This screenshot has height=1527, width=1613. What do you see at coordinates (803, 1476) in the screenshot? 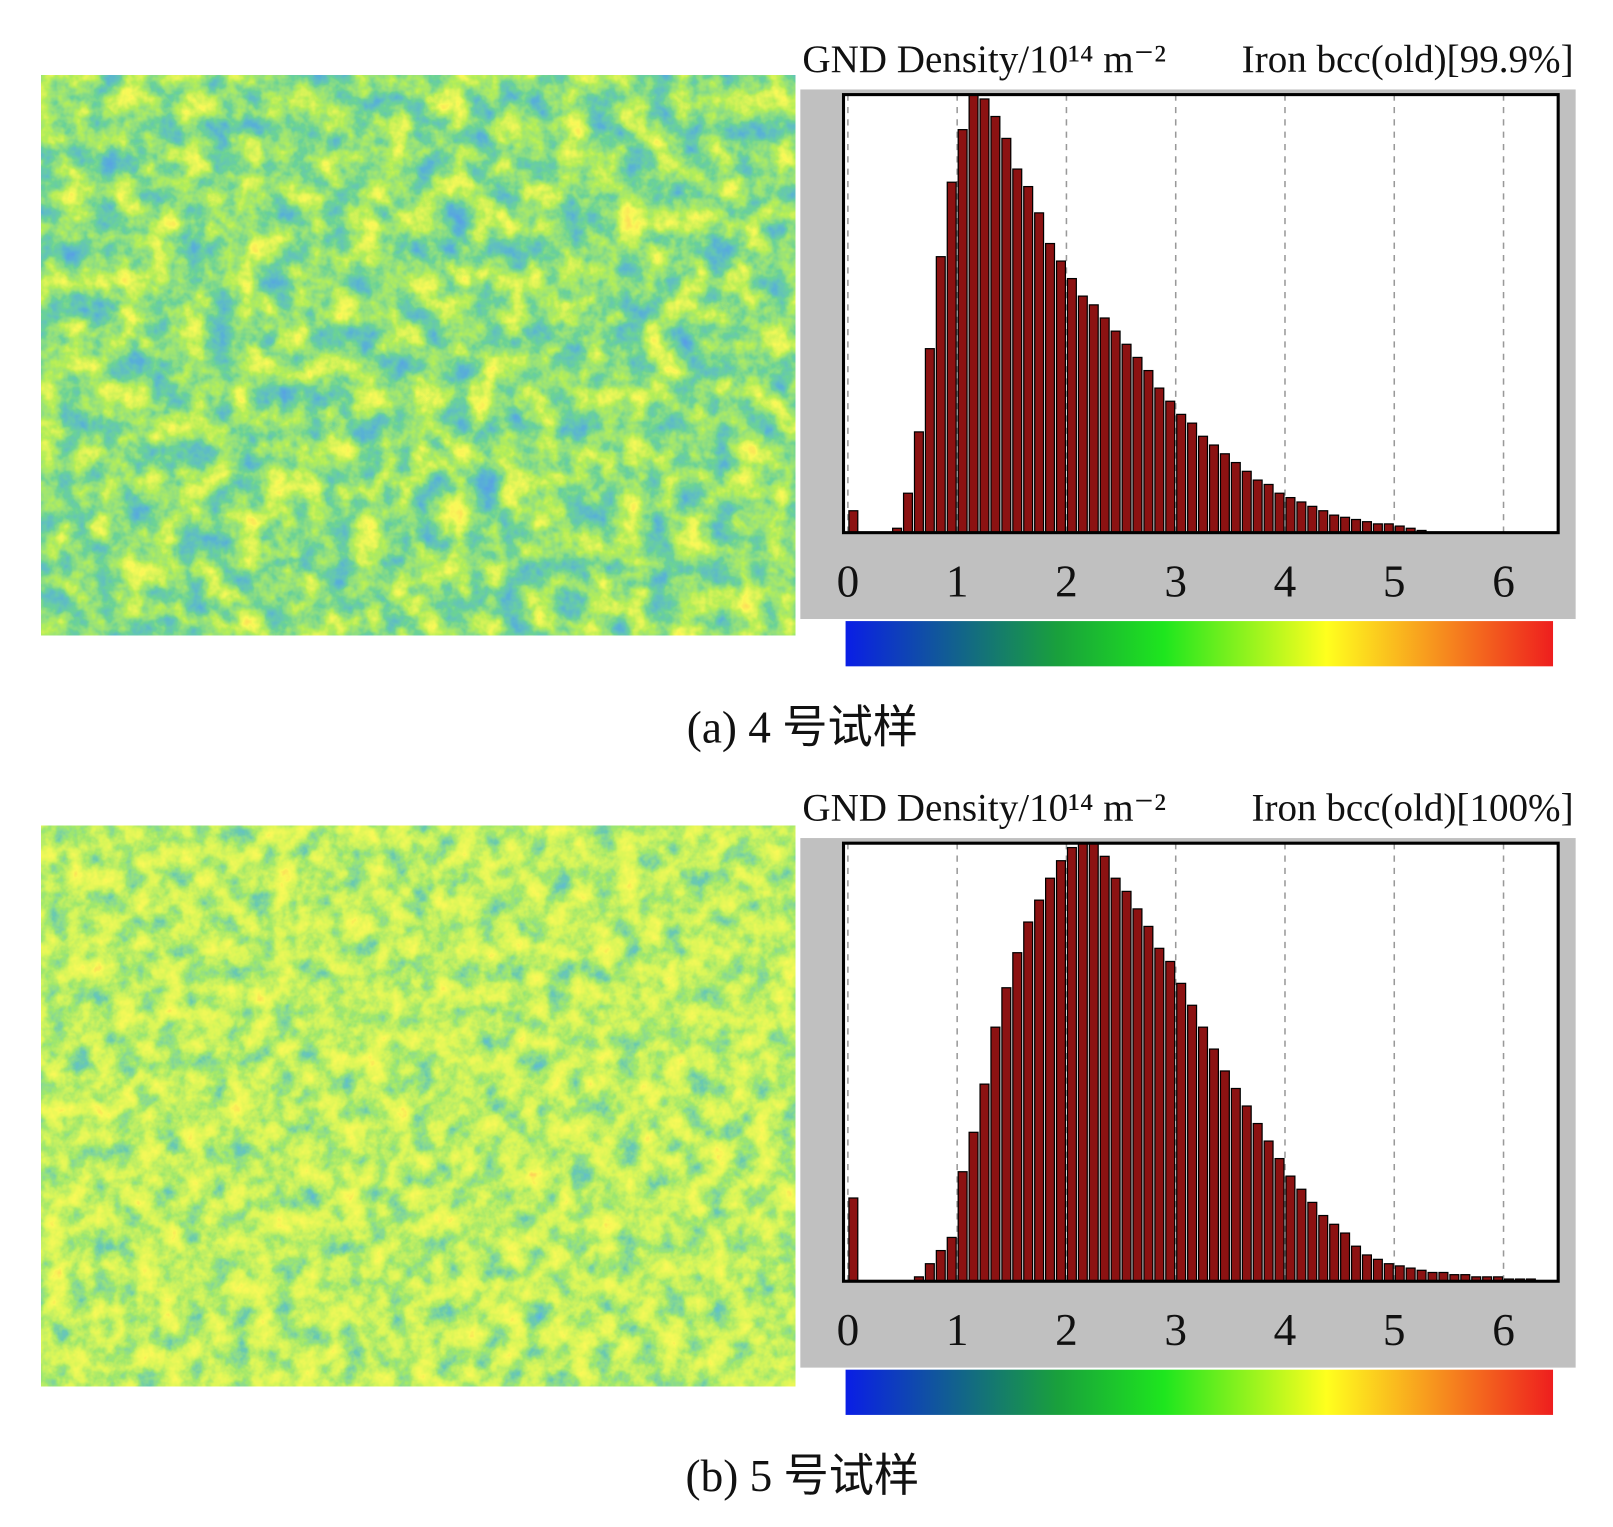
I see `caption: (b) 5 号试样` at bounding box center [803, 1476].